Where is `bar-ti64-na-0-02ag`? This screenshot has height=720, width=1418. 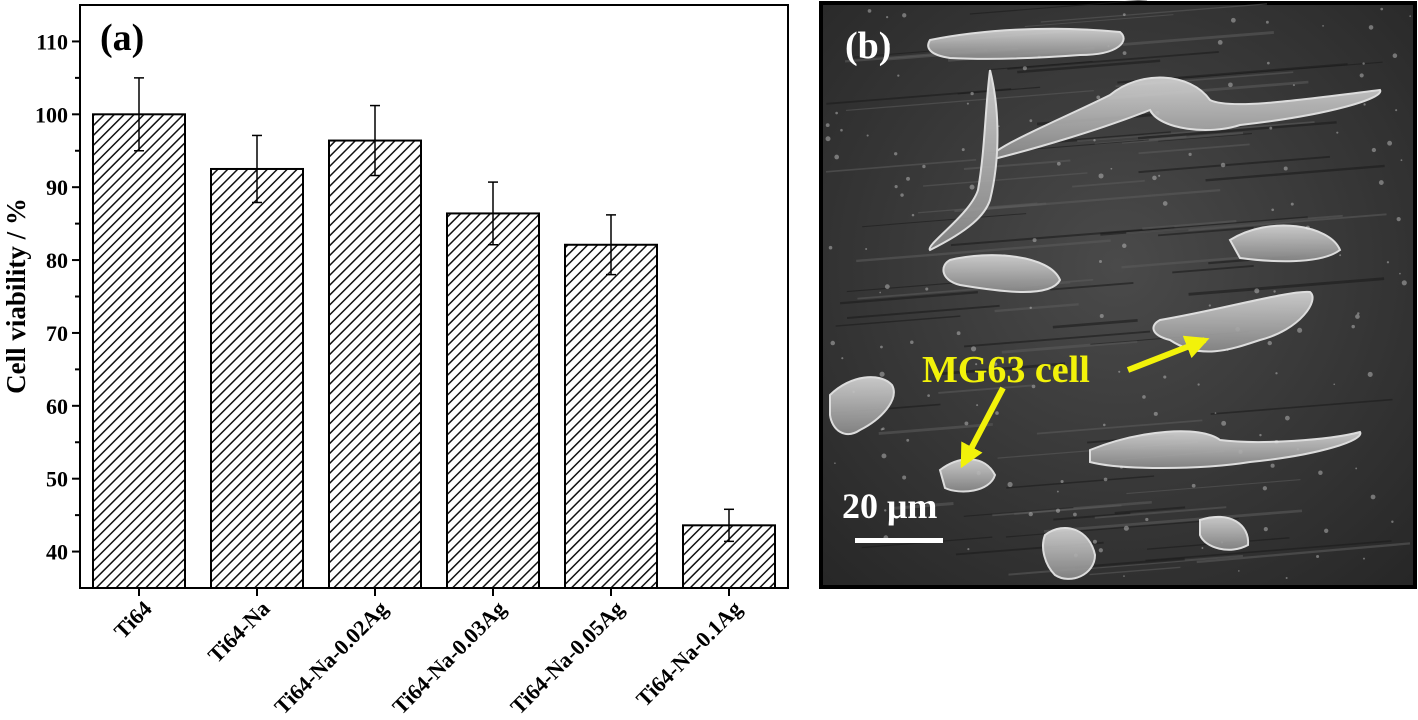 bar-ti64-na-0-02ag is located at coordinates (375, 364).